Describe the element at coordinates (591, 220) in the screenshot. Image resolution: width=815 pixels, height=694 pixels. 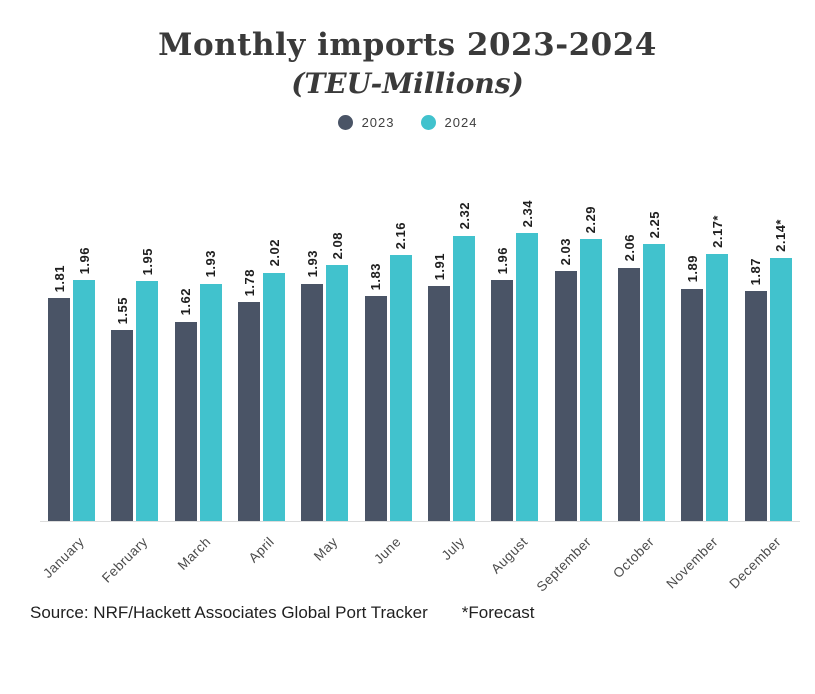
I see `bar-value-label: 2.29` at that location.